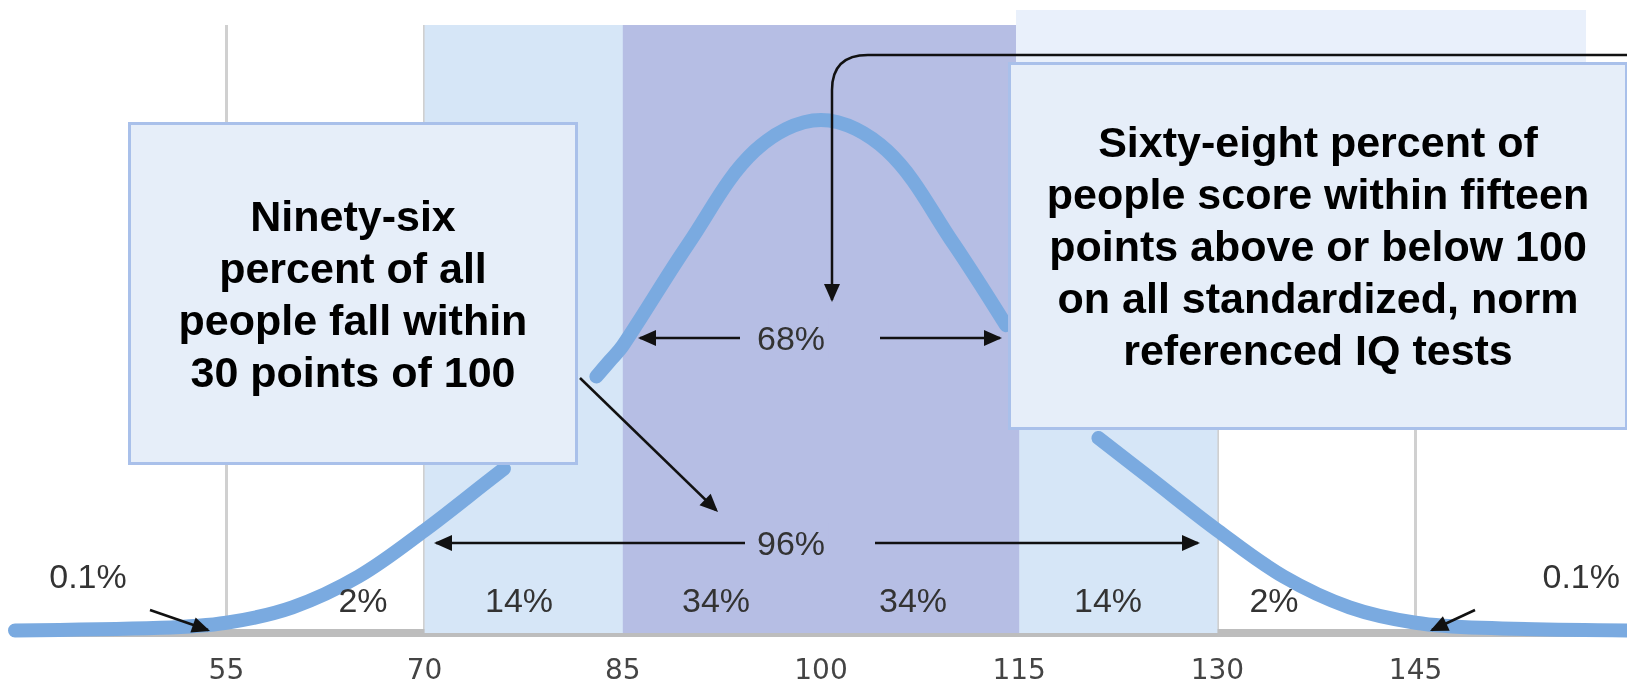 The image size is (1627, 700). I want to click on x-tick-label: 130, so click(1217, 669).